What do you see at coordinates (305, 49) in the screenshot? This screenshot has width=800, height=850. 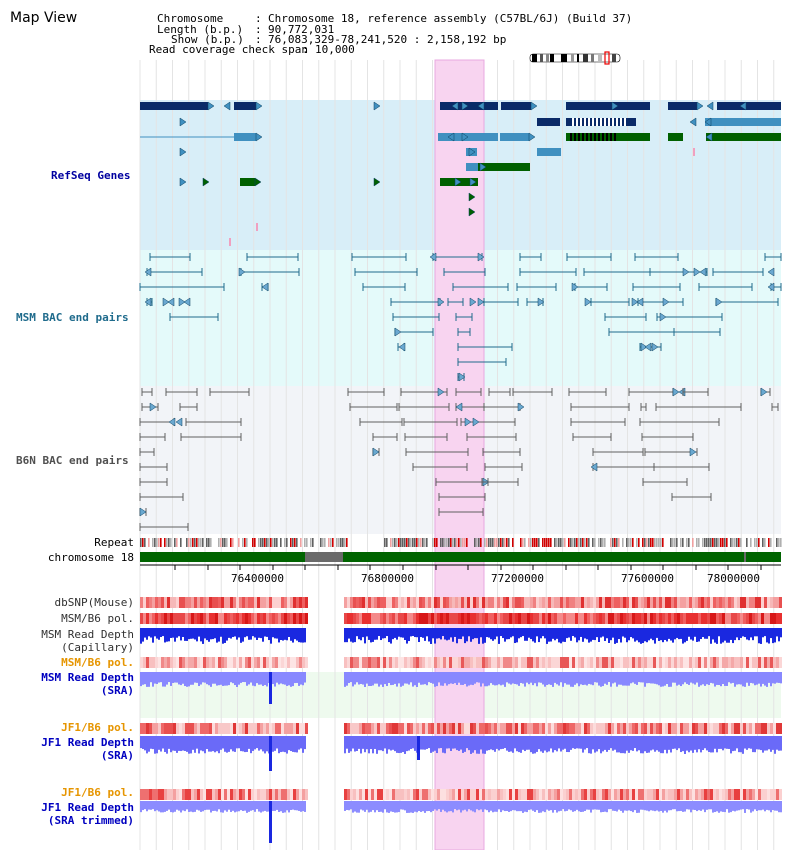 I see `info-sep-4: :` at bounding box center [305, 49].